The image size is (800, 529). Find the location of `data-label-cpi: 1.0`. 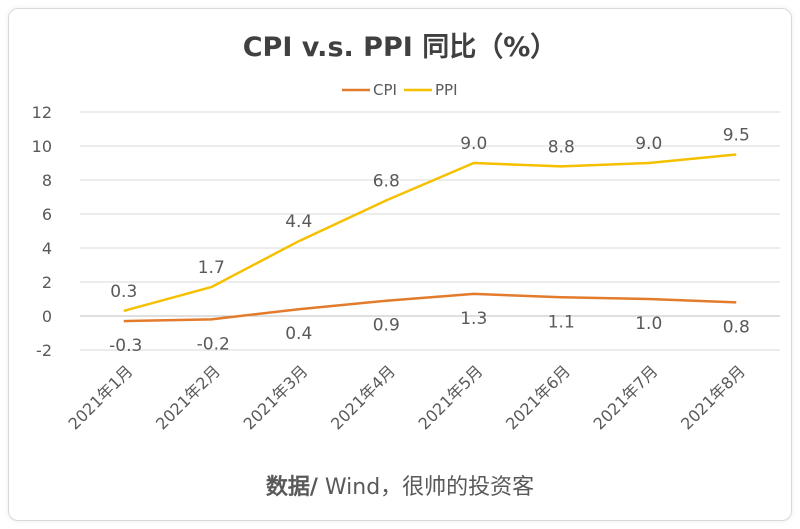

data-label-cpi: 1.0 is located at coordinates (648, 324).